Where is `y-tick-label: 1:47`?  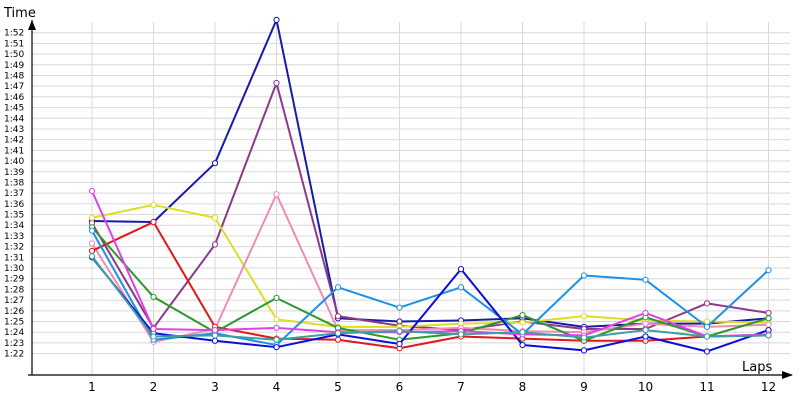
y-tick-label: 1:47 is located at coordinates (14, 87).